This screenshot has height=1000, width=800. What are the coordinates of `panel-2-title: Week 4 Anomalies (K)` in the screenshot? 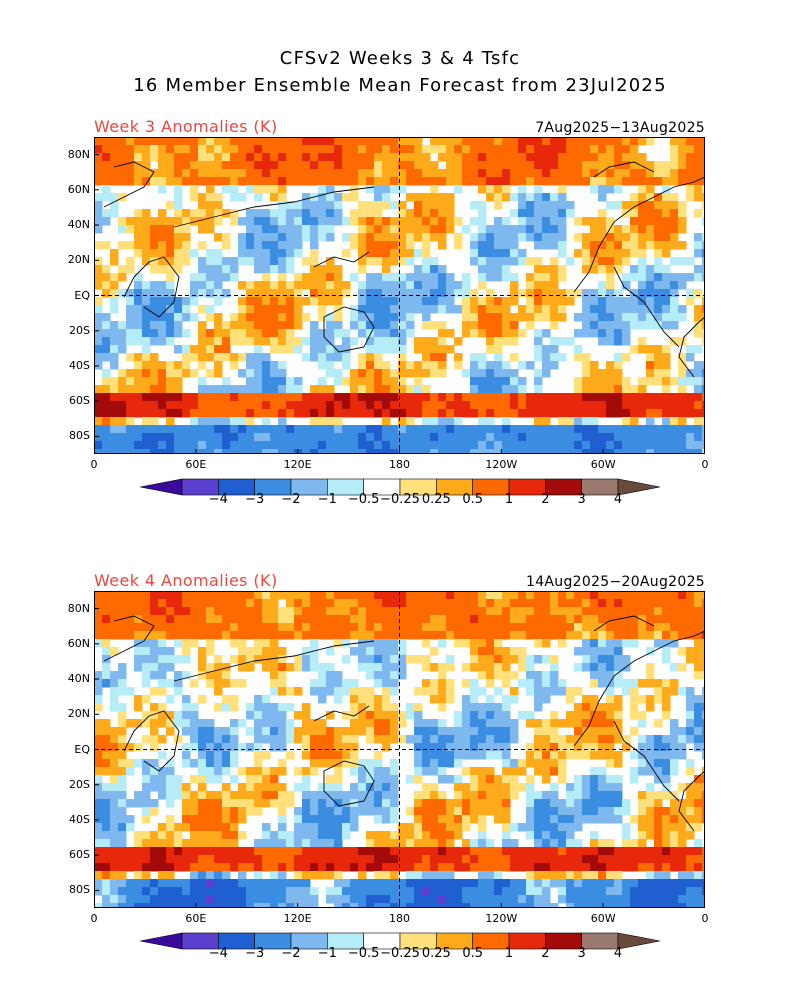 It's located at (186, 580).